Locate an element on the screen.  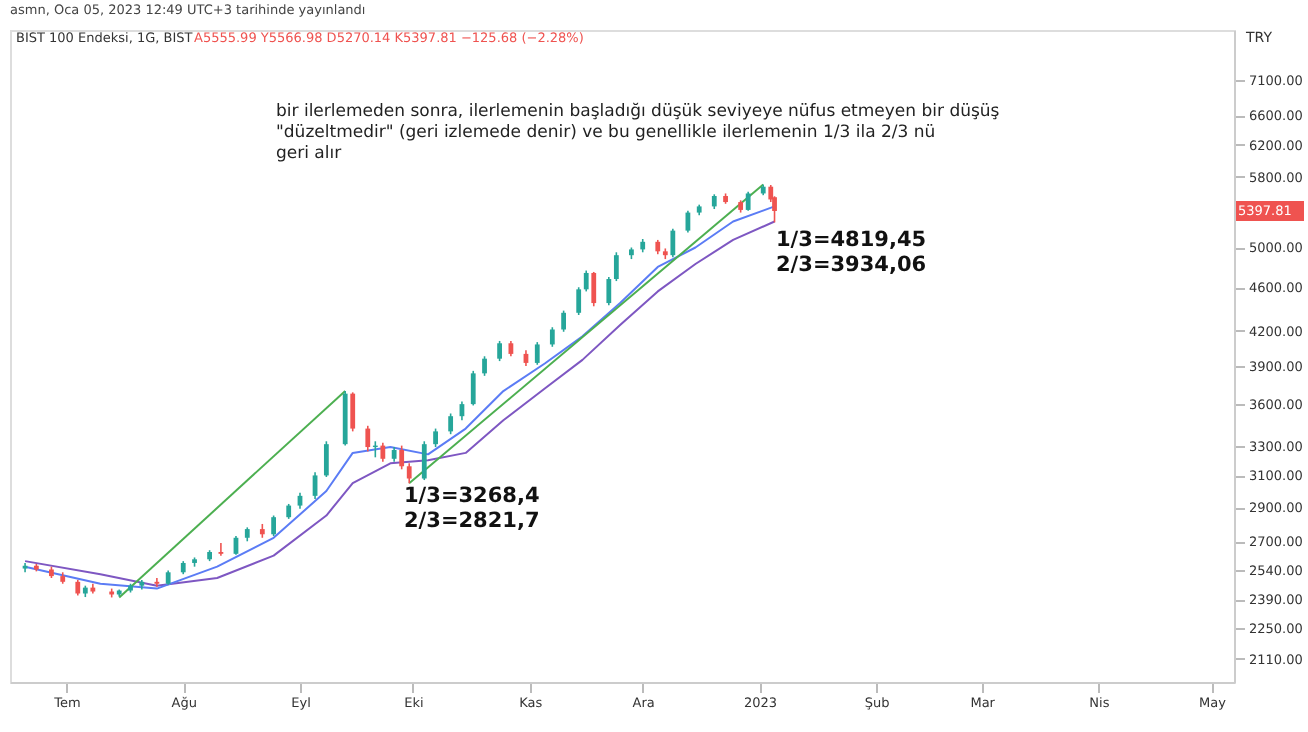
annotation: bir ilerlemeden sonra, ilerlemenin başladığı düşük seviyeye nüfus etmeyen bir düşüş "düzeltmedir" (geri izlemede denir) ve bu genellikle ilerlemenin 1/3 ila 2/3 nü geri alır is located at coordinates (638, 133).